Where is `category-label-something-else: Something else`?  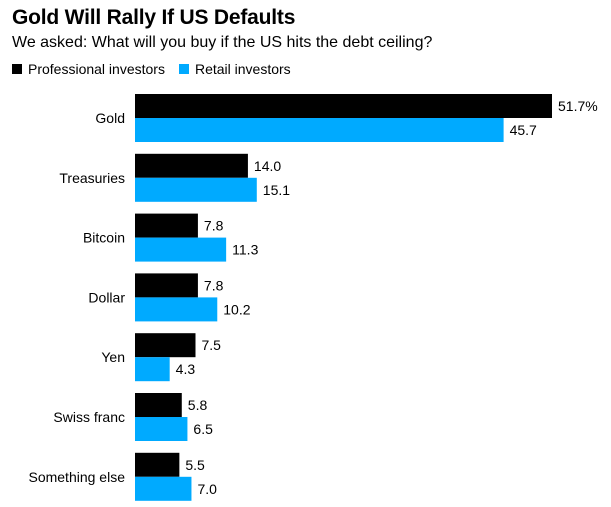
category-label-something-else: Something else is located at coordinates (76, 477).